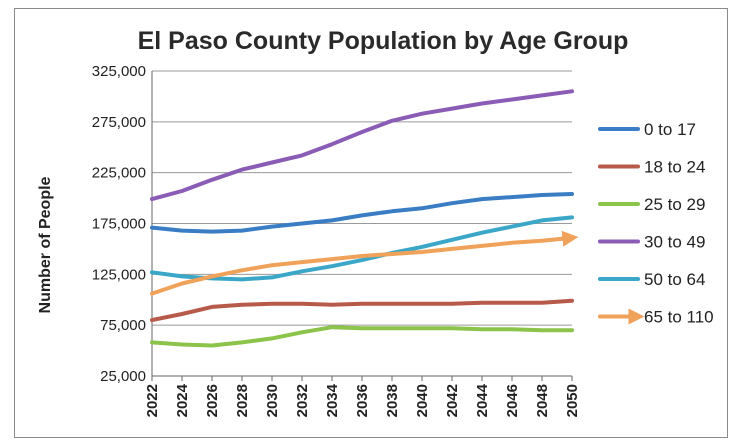 The height and width of the screenshot is (443, 741). I want to click on x-tick-label: 2038, so click(392, 400).